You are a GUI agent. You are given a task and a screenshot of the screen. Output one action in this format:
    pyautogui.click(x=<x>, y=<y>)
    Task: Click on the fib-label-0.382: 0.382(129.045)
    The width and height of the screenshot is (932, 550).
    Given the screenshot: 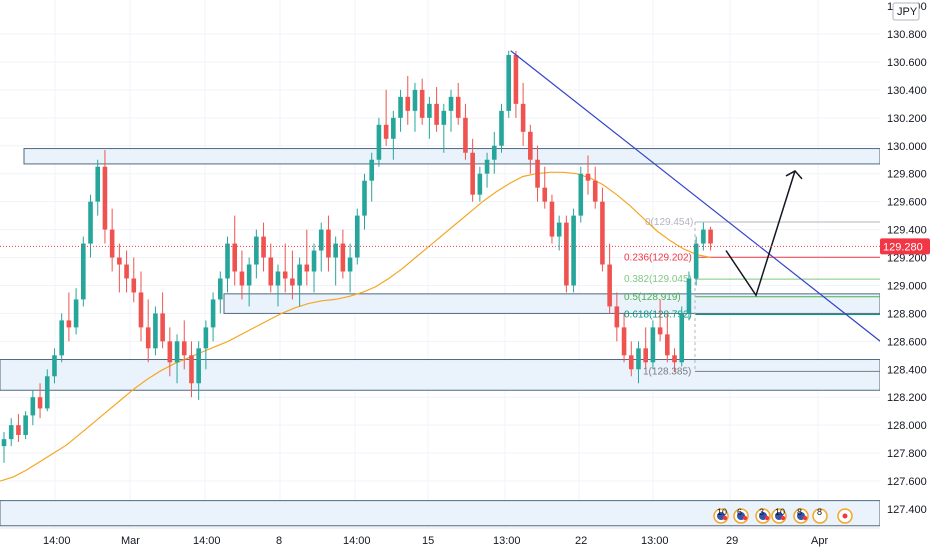 What is the action you would take?
    pyautogui.click(x=658, y=279)
    